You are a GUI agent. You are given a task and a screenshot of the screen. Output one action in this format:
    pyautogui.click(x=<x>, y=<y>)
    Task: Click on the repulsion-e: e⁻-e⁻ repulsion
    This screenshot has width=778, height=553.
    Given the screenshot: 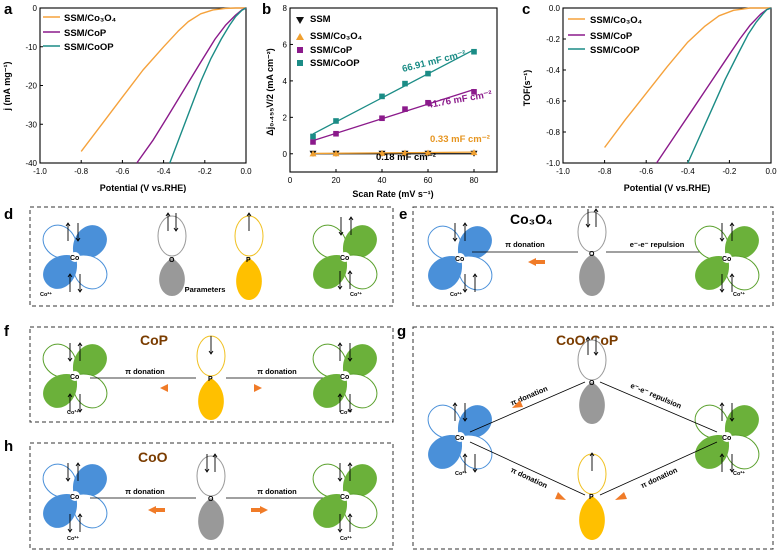 What is the action you would take?
    pyautogui.click(x=657, y=244)
    